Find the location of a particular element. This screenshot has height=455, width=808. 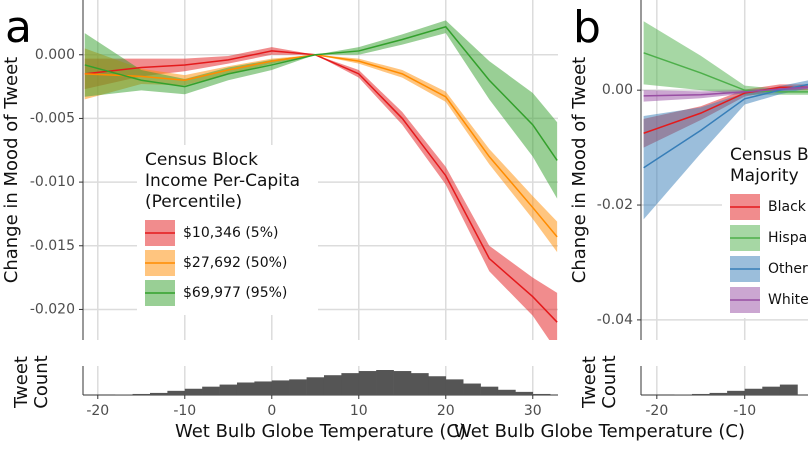

legend-label: $10,346 (5%) is located at coordinates (230, 233).